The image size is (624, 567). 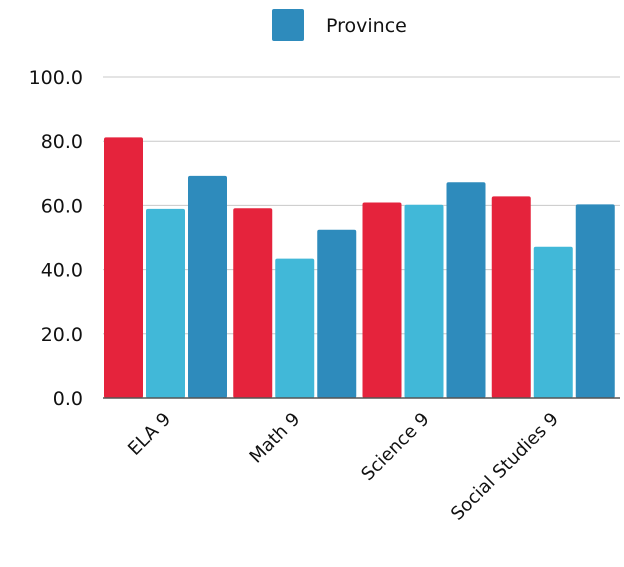 What do you see at coordinates (56, 78) in the screenshot?
I see `y-tick-label: 100.0` at bounding box center [56, 78].